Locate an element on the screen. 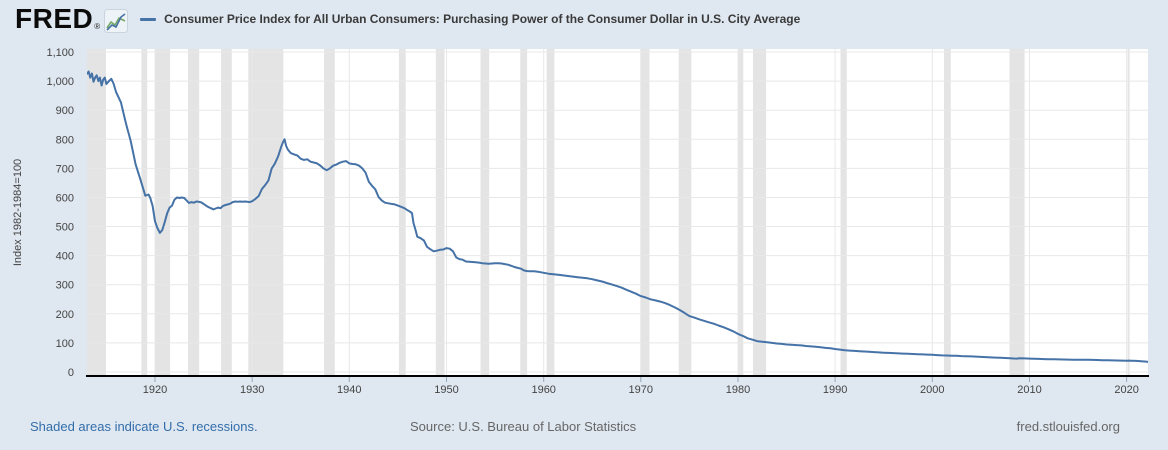  x-tick-label: 1950 is located at coordinates (446, 390).